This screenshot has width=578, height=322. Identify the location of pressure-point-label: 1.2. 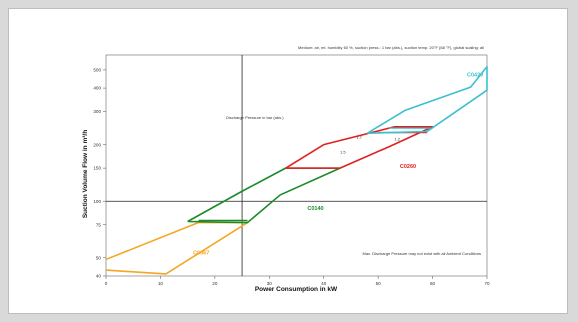
(397, 139).